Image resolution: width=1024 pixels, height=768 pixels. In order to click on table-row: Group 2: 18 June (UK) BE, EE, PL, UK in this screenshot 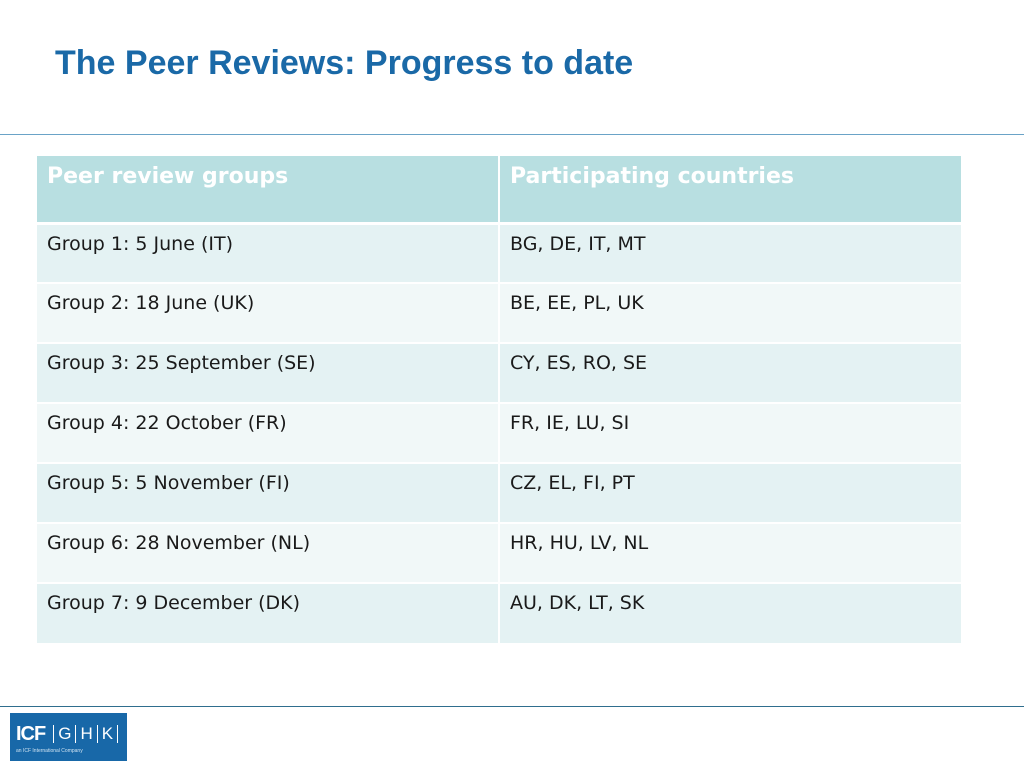, I will do `click(499, 312)`.